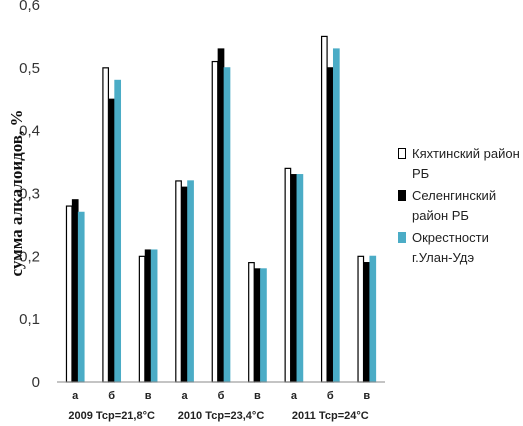 The width and height of the screenshot is (523, 426). Describe the element at coordinates (29, 194) in the screenshot. I see `y-tick-label: 0,3` at that location.